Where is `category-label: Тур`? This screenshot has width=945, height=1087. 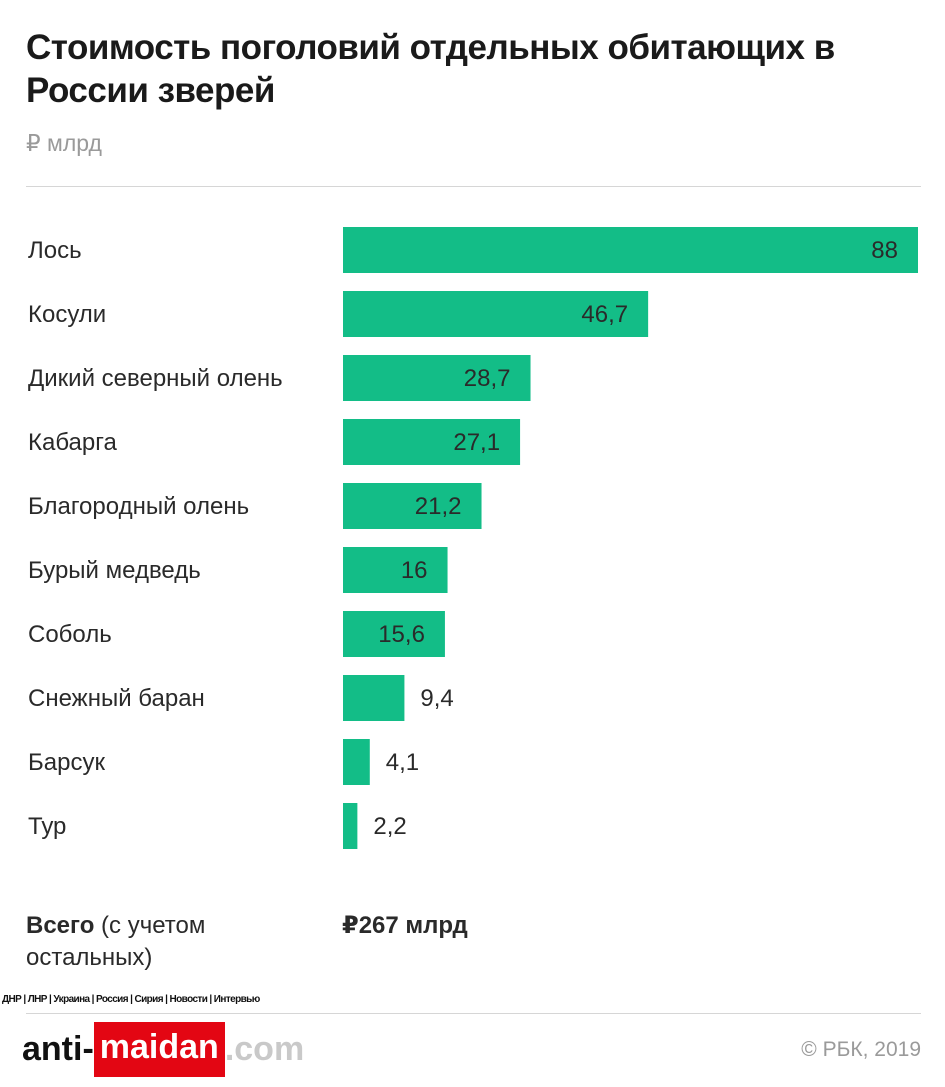
category-label: Тур is located at coordinates (47, 826).